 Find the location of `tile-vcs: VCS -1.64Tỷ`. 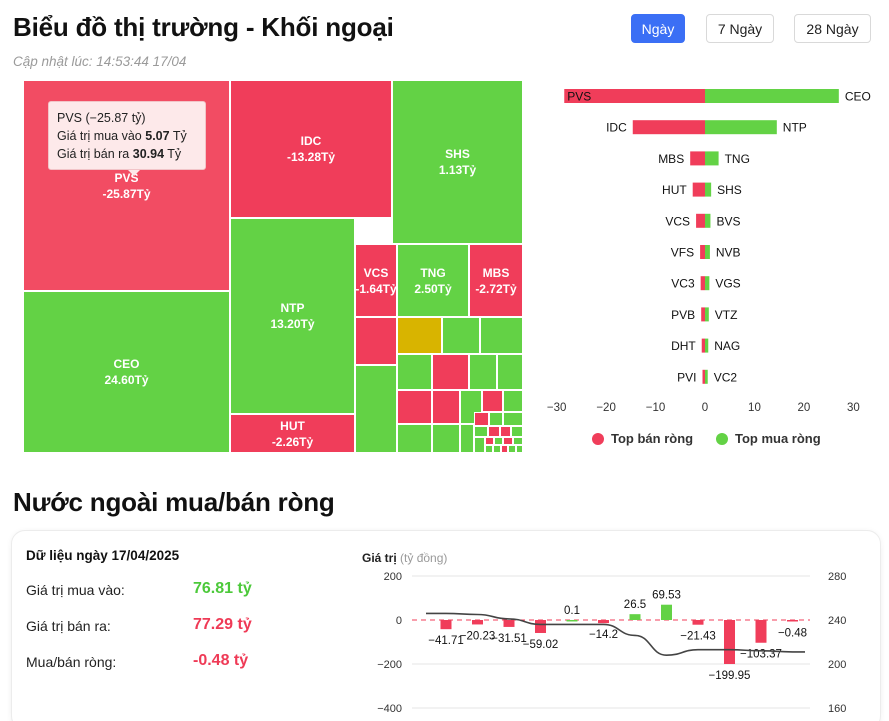

tile-vcs: VCS -1.64Tỷ is located at coordinates (376, 280).